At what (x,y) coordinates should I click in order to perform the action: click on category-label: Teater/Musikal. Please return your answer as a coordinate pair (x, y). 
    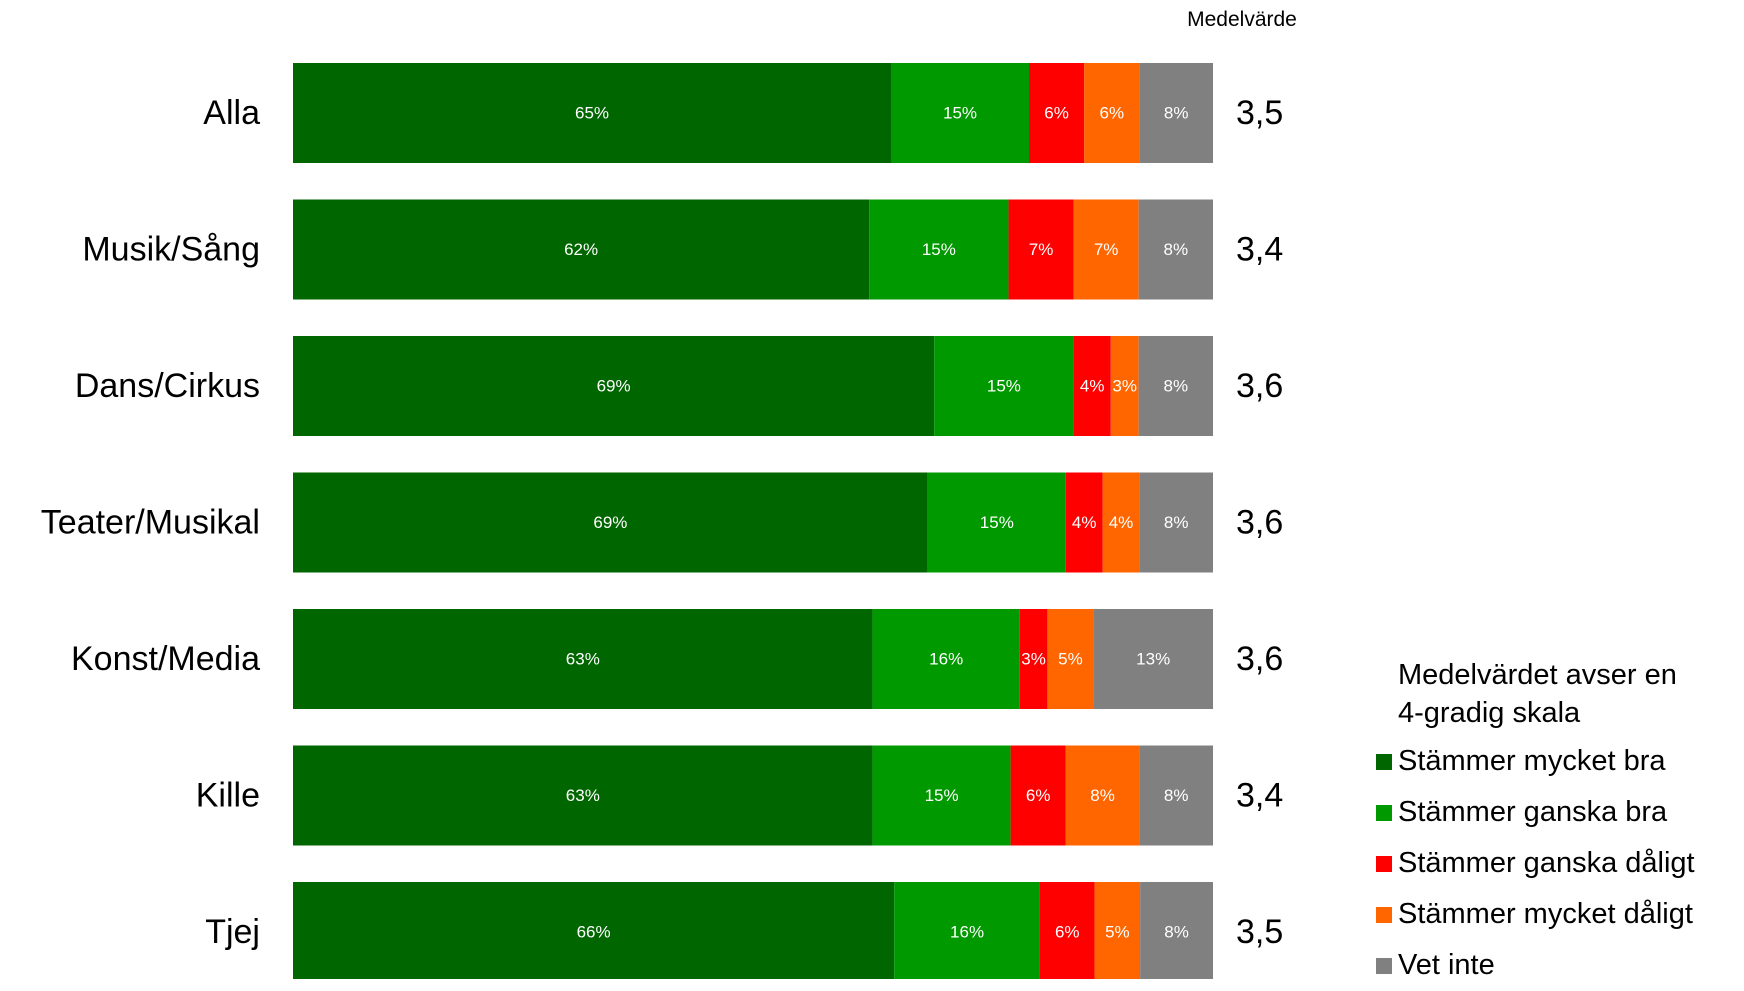
    Looking at the image, I should click on (150, 523).